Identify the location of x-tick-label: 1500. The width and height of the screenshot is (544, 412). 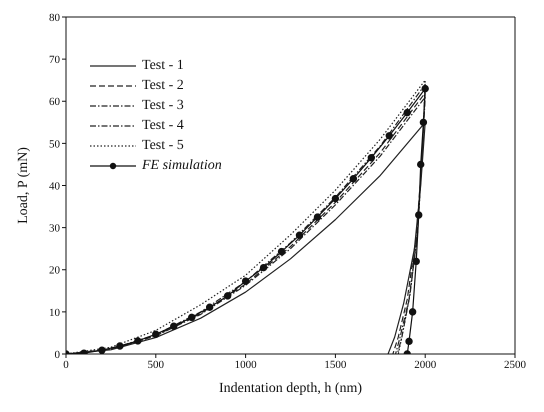
(335, 364).